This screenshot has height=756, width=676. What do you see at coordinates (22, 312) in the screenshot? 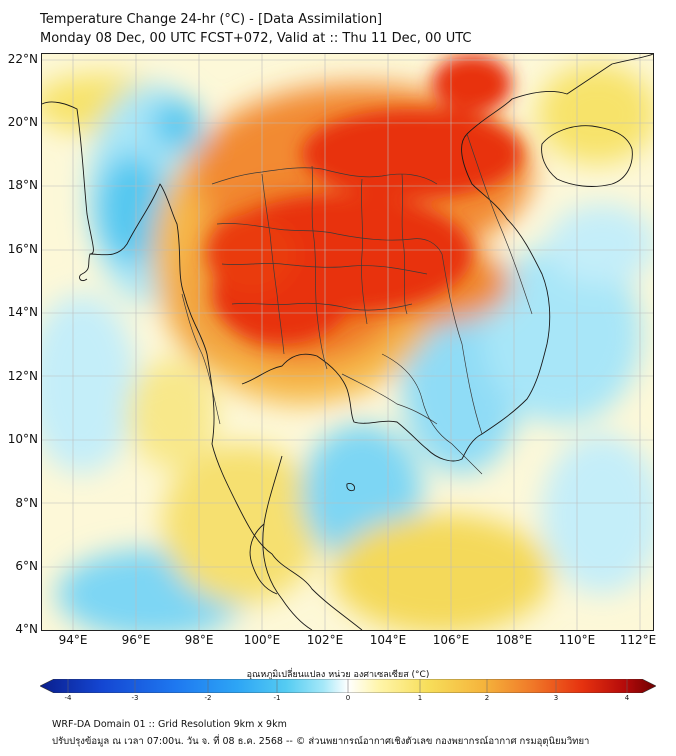
I see `lat-tick-label: 14°N` at bounding box center [22, 312].